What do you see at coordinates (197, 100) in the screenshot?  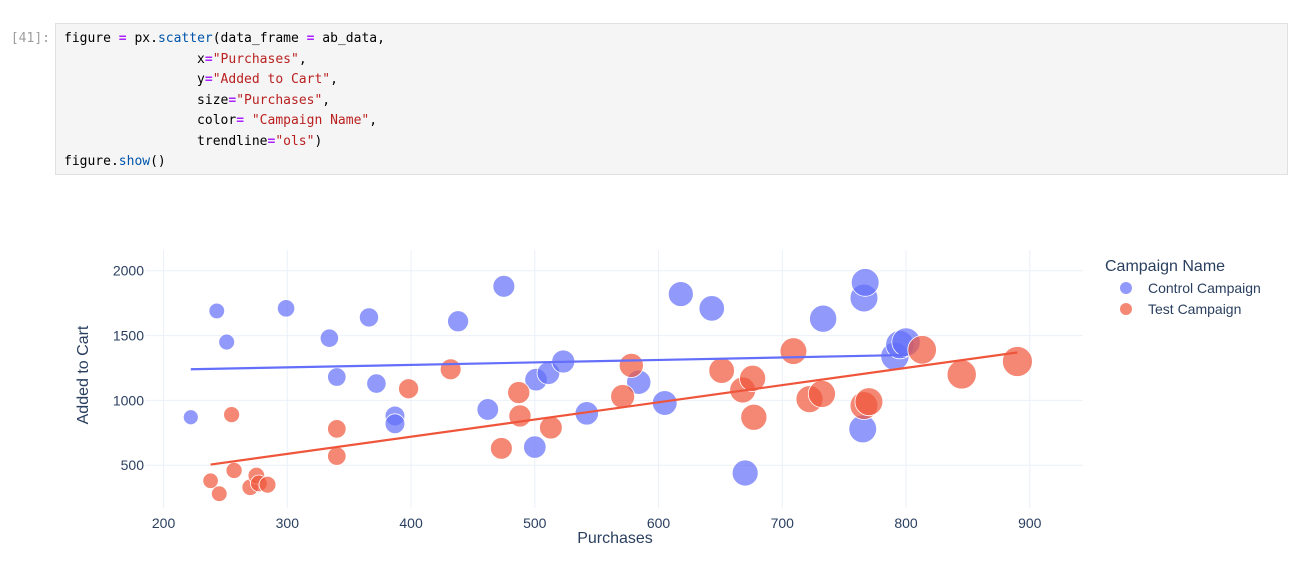 I see `code-line: size="Purchases",` at bounding box center [197, 100].